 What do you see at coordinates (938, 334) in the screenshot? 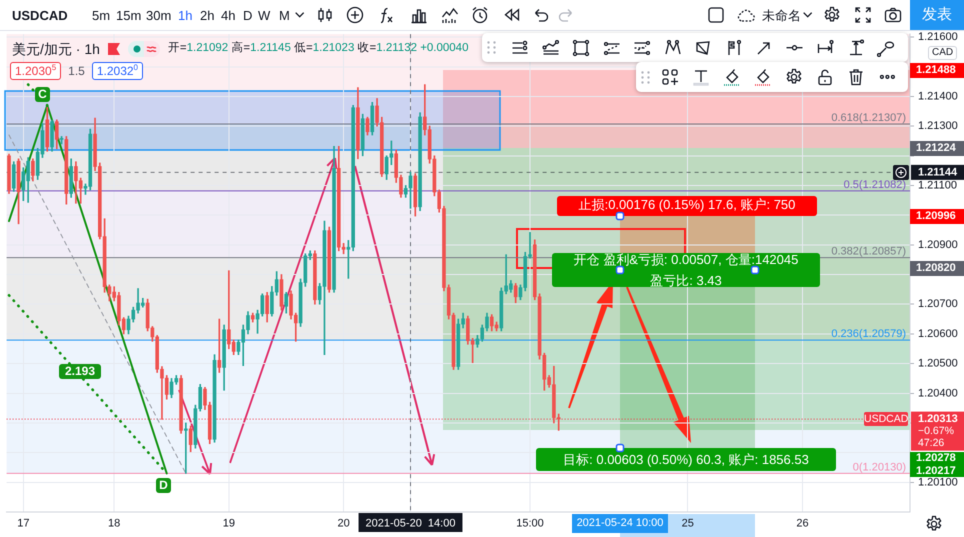
I see `y-tick-label: 1.20600` at bounding box center [938, 334].